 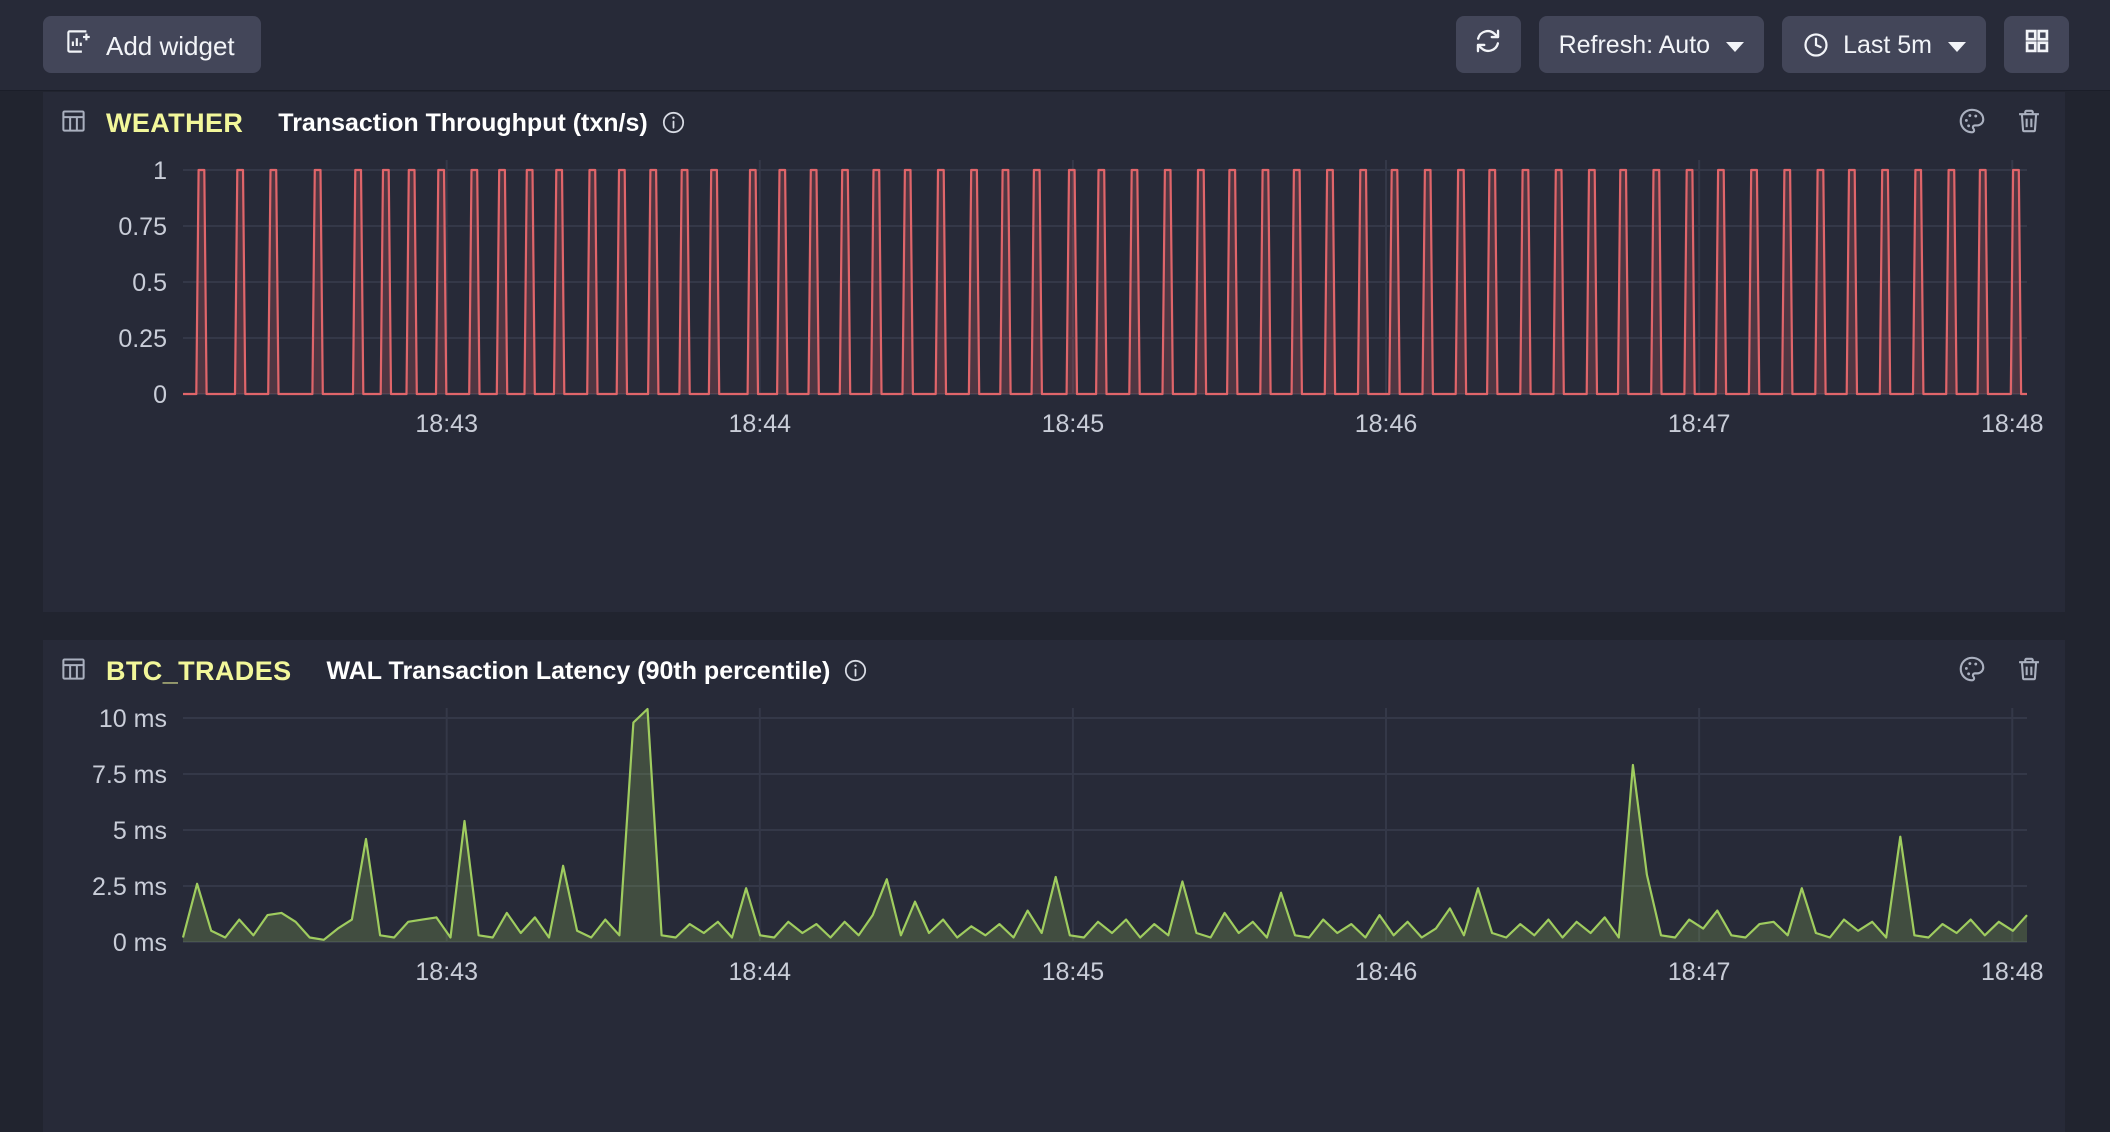 I want to click on svg-text: 10 ms, so click(x=133, y=719).